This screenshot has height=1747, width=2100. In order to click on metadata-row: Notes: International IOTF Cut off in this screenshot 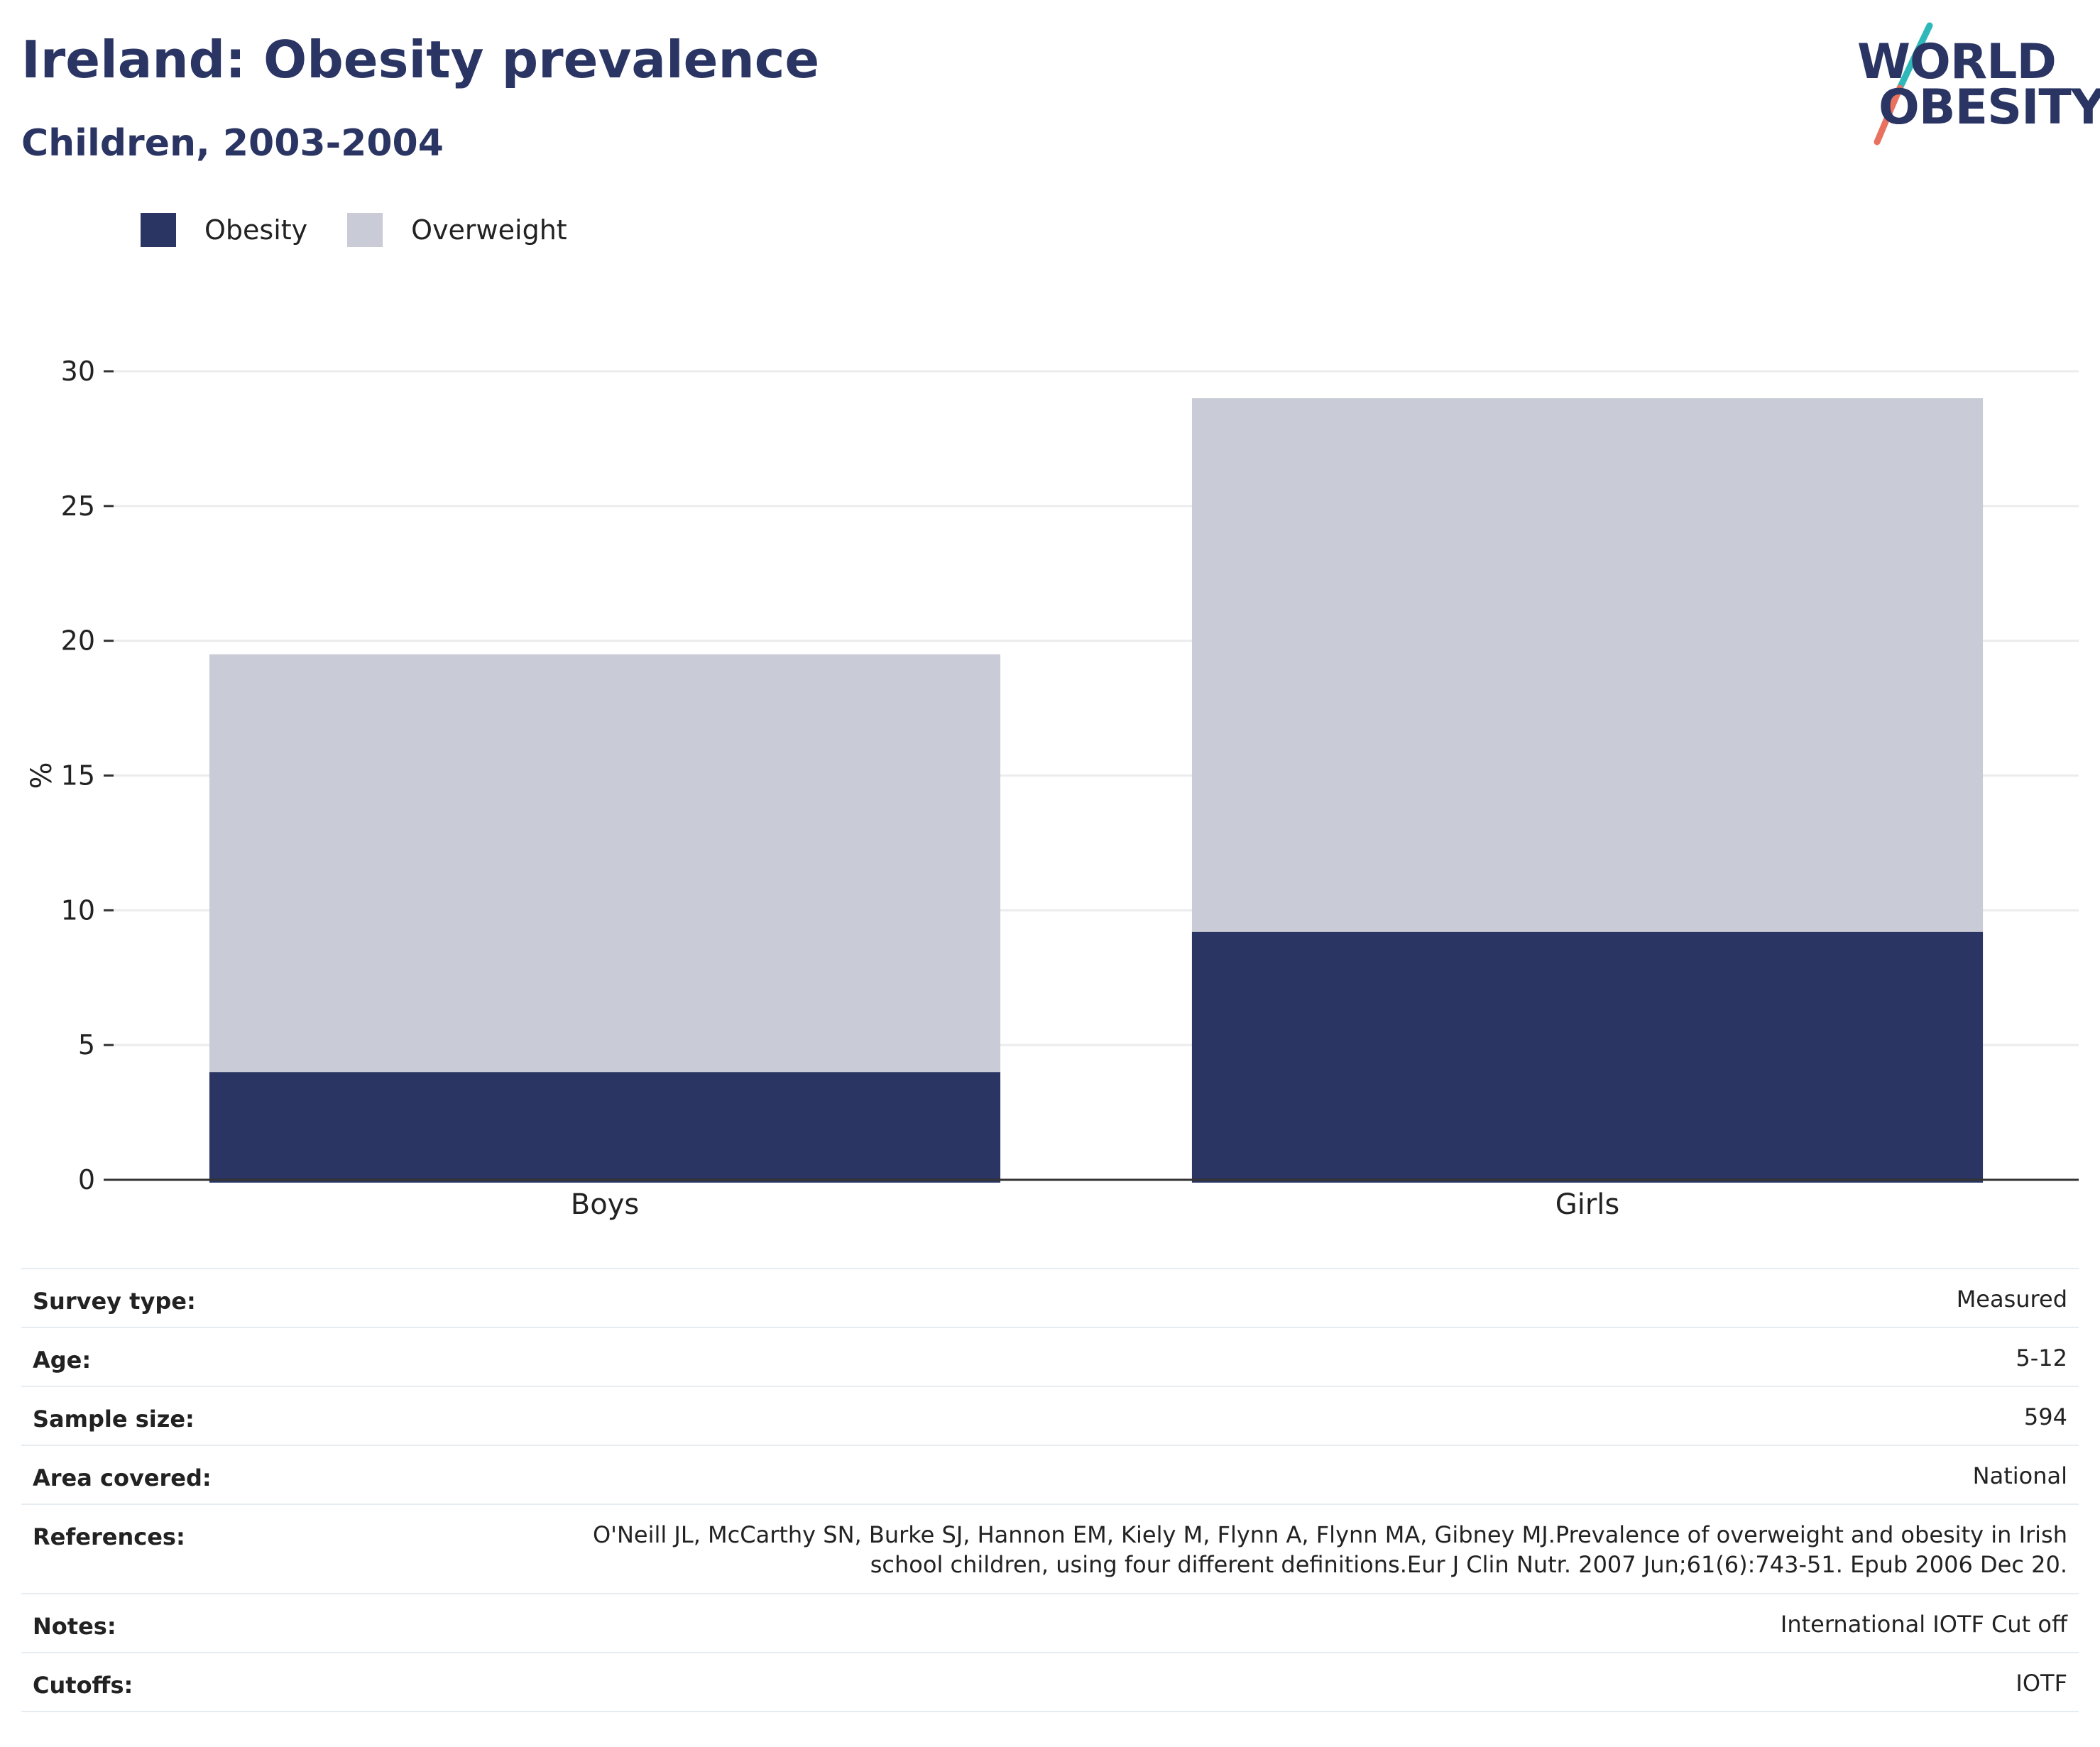, I will do `click(1050, 1622)`.